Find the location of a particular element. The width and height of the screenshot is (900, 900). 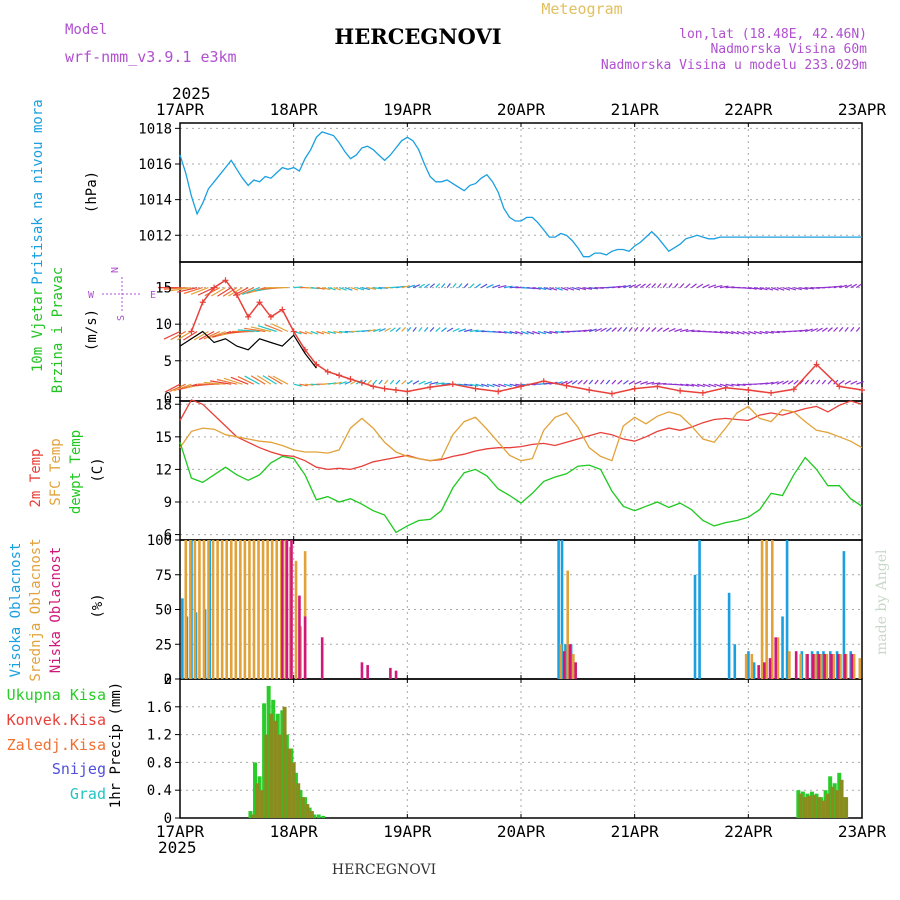

y-tick-label: 0.4 is located at coordinates (159, 791).